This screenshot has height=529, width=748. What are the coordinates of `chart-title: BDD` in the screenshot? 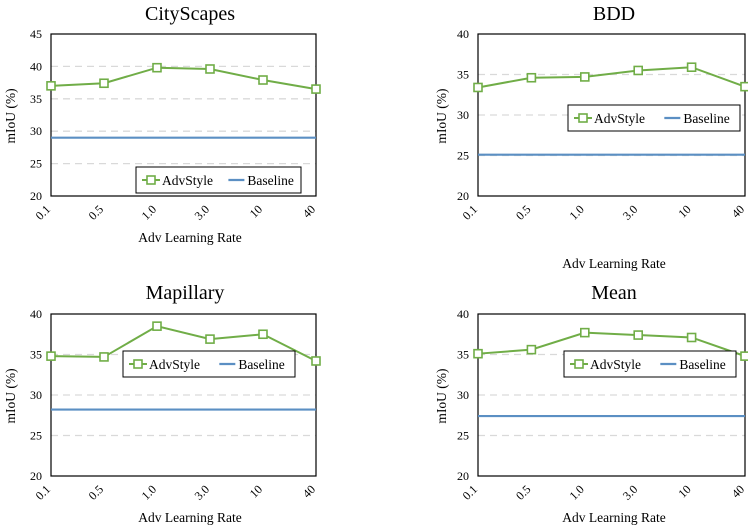 It's located at (614, 14).